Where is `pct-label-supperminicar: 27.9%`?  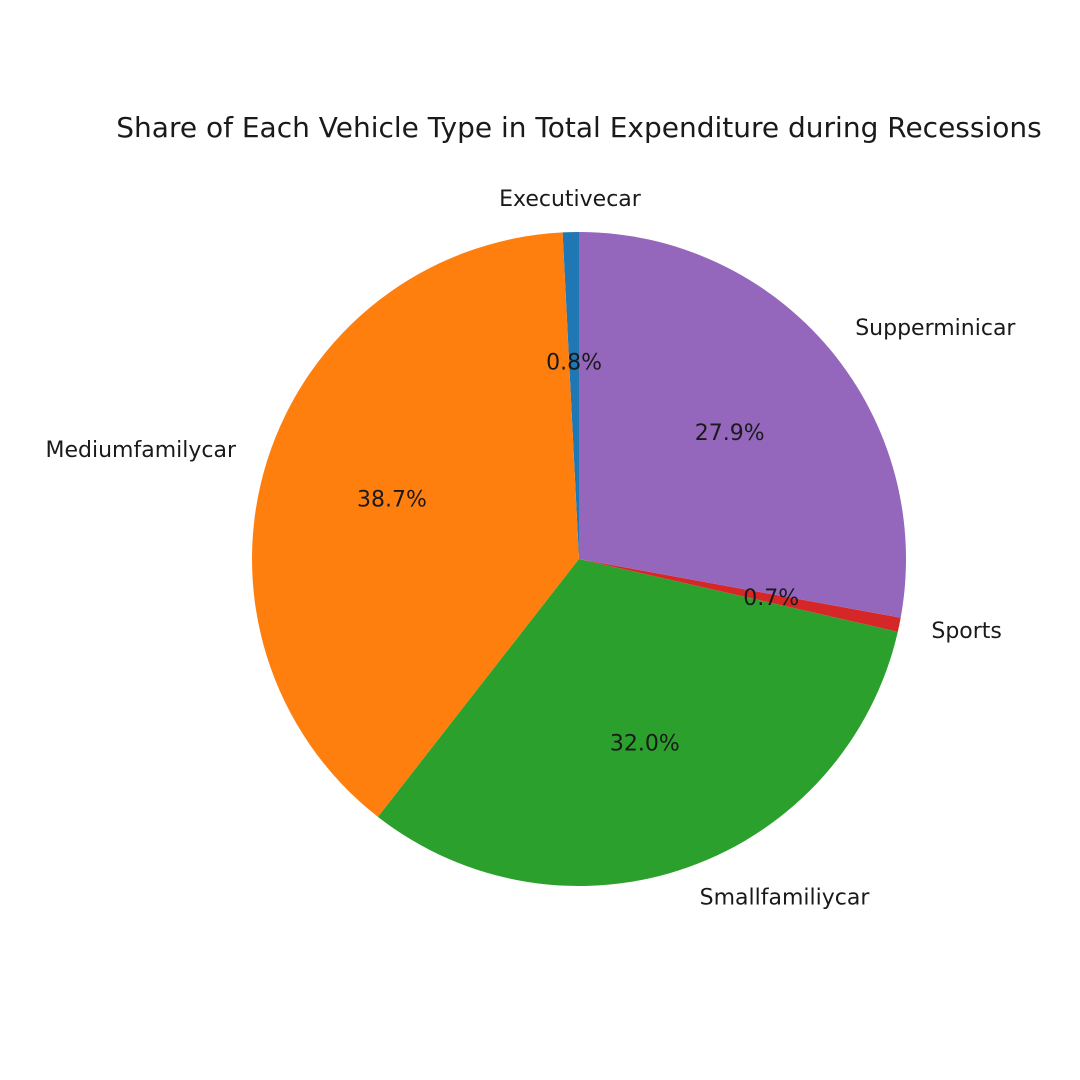
pct-label-supperminicar: 27.9% is located at coordinates (730, 433).